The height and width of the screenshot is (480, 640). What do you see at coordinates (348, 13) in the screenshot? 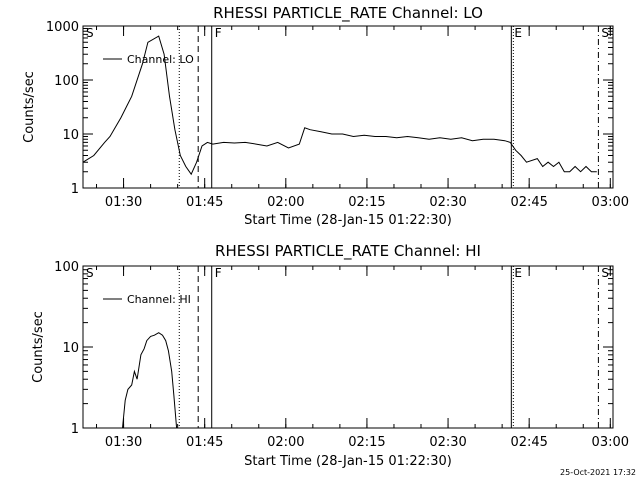
I see `chart-title: RHESSI PARTICLE_RATE Channel: LO` at bounding box center [348, 13].